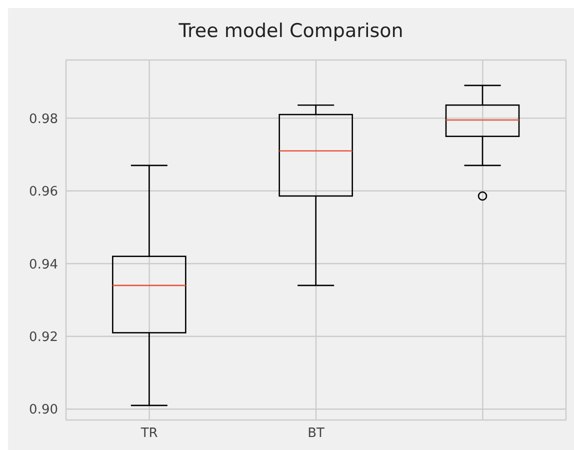 This screenshot has height=450, width=574. What do you see at coordinates (291, 31) in the screenshot?
I see `chart-title: Tree model Comparison` at bounding box center [291, 31].